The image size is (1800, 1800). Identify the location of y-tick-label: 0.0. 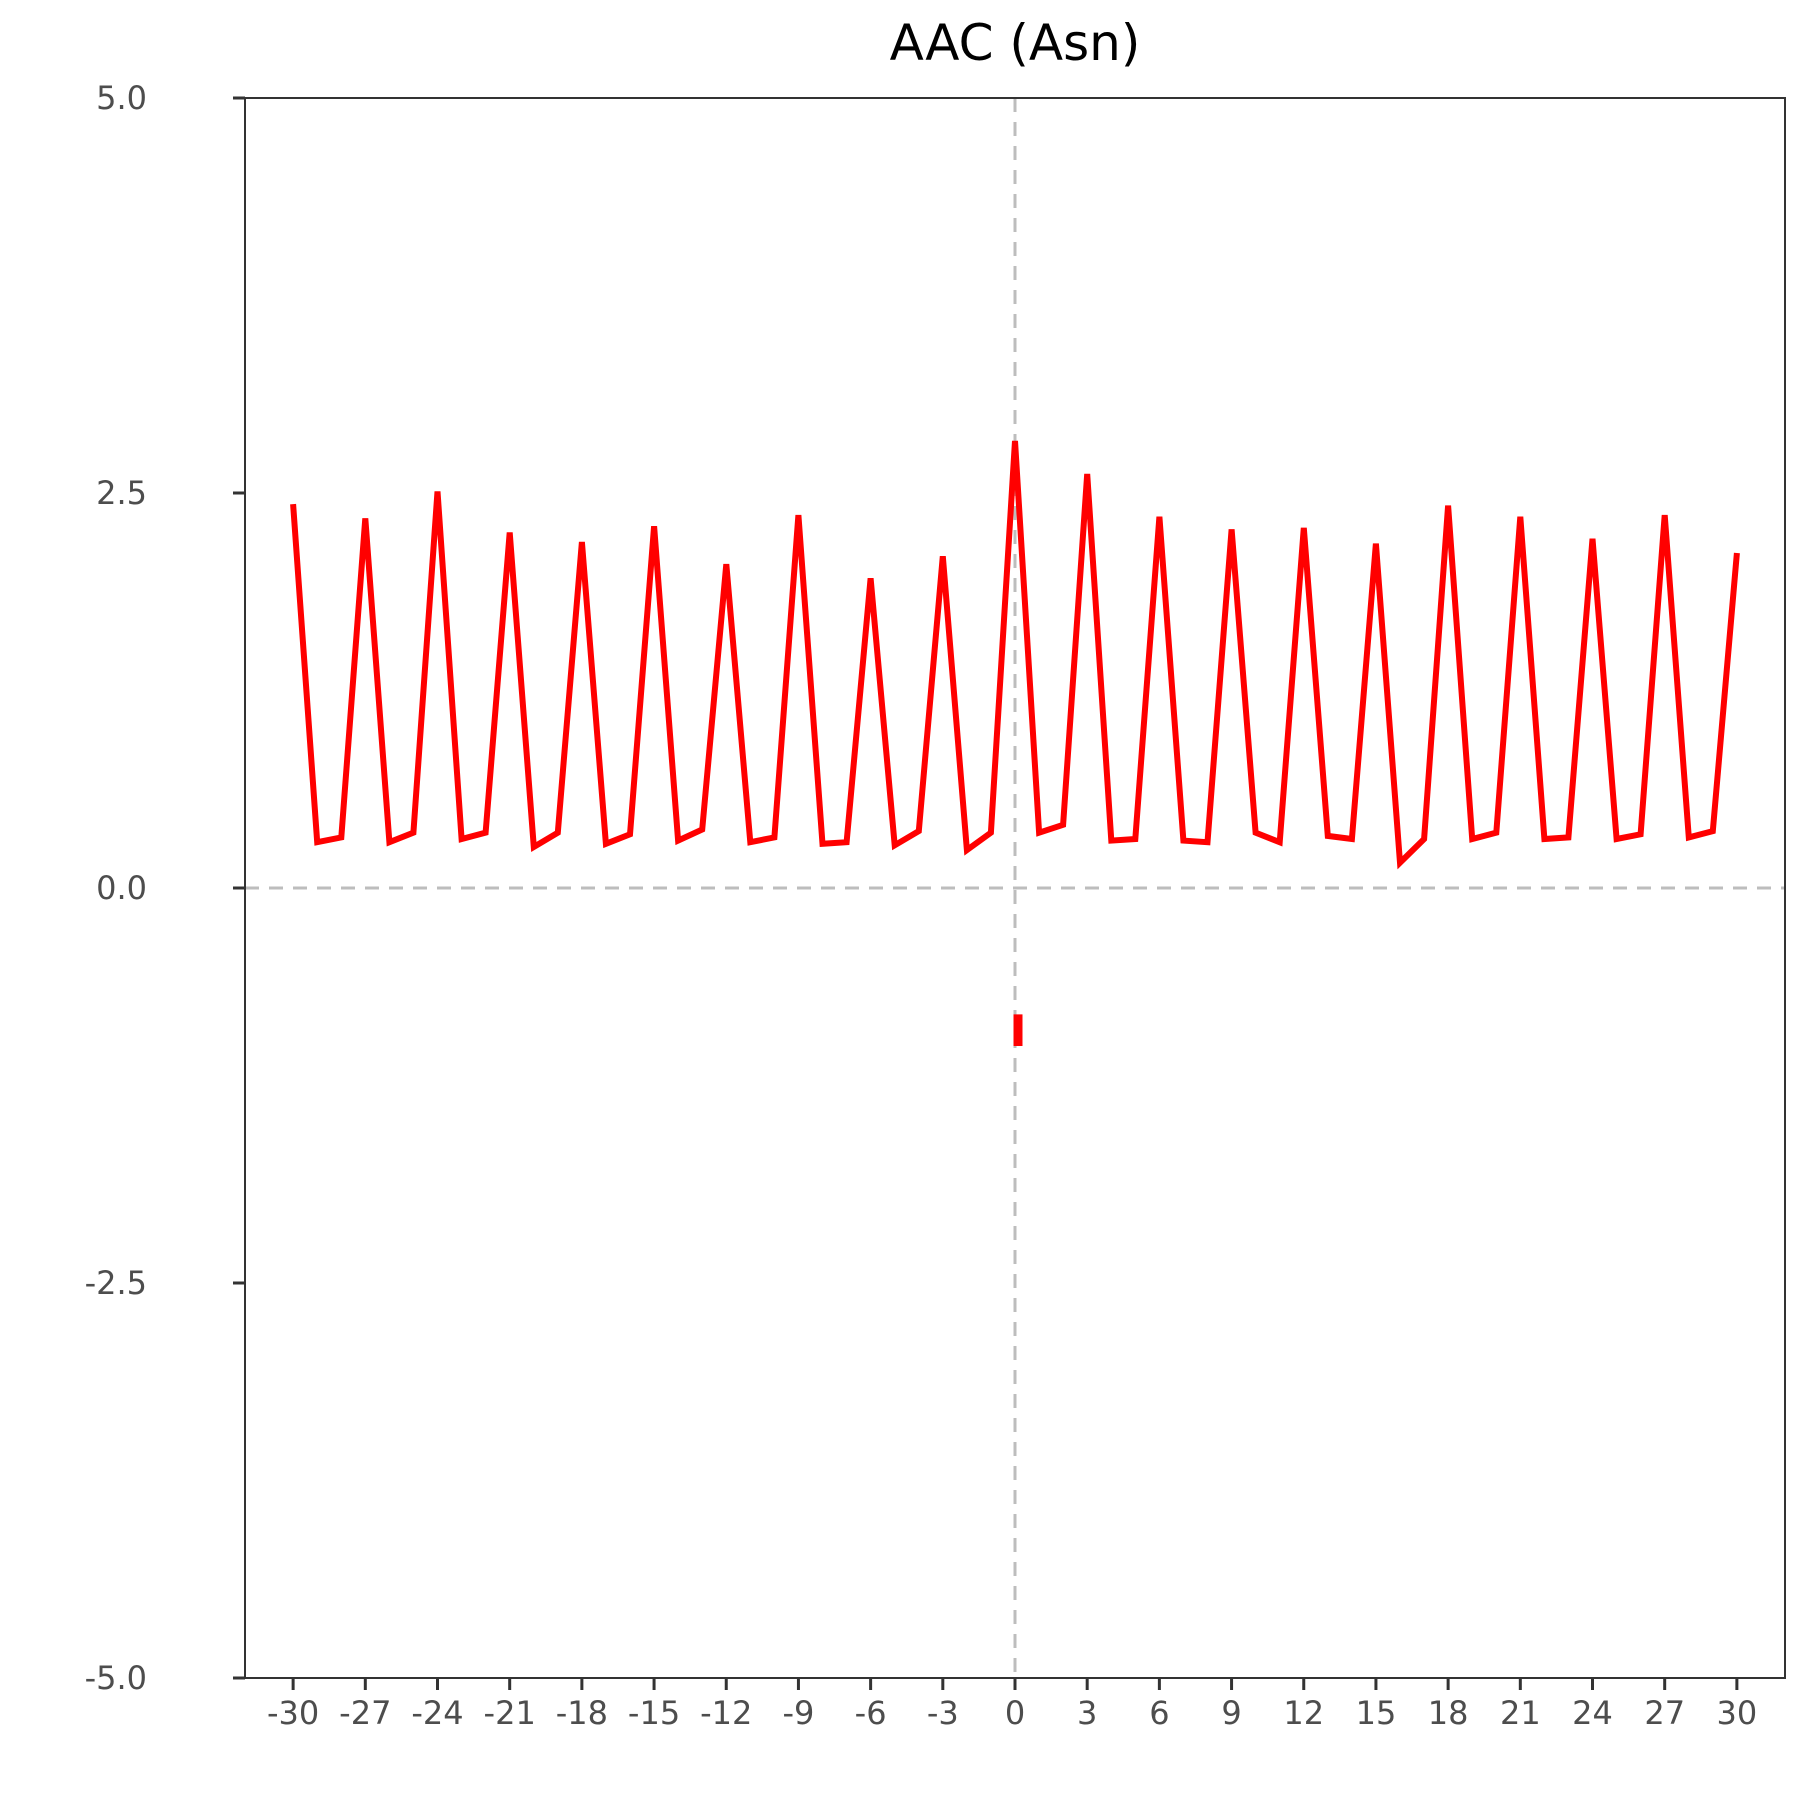
(121, 888).